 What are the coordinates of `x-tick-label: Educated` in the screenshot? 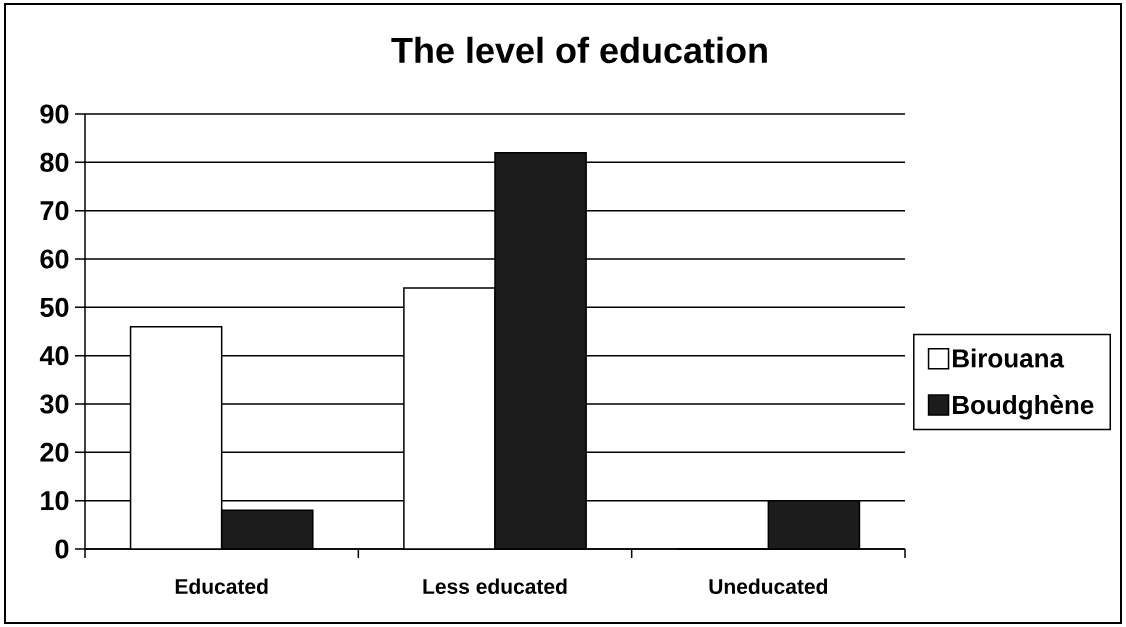 It's located at (221, 586).